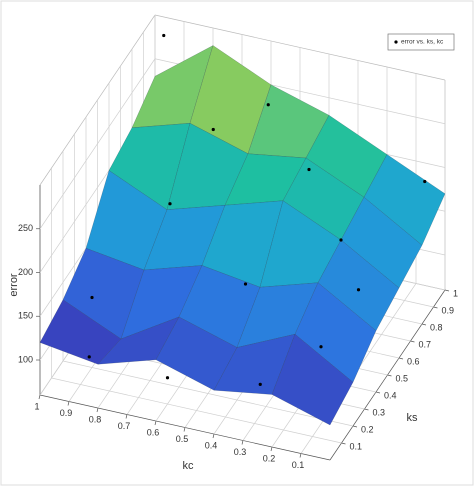 This screenshot has height=486, width=474. What do you see at coordinates (240, 452) in the screenshot?
I see `x-tick-label: 0.3` at bounding box center [240, 452].